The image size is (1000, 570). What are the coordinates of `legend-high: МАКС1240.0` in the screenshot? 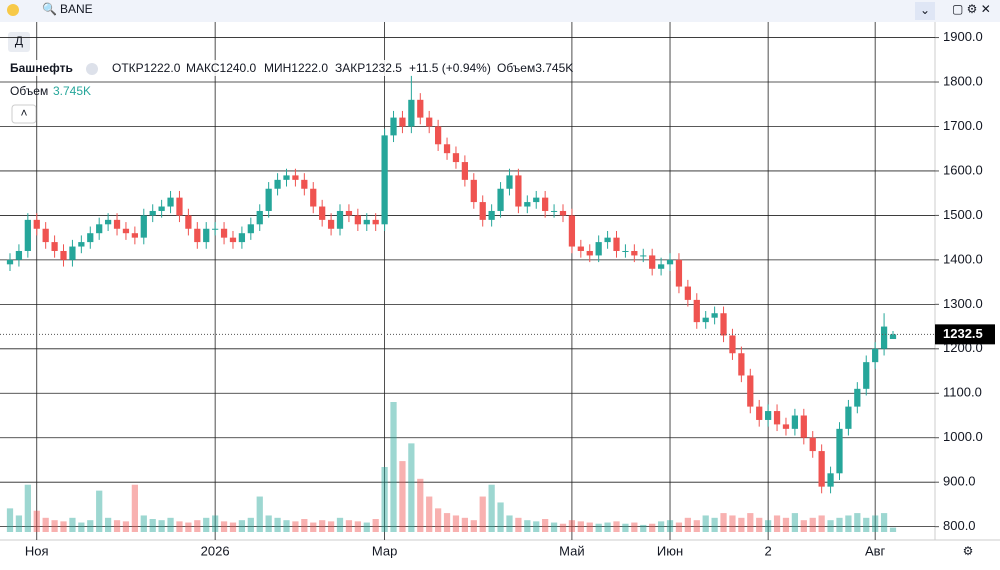 It's located at (221, 68).